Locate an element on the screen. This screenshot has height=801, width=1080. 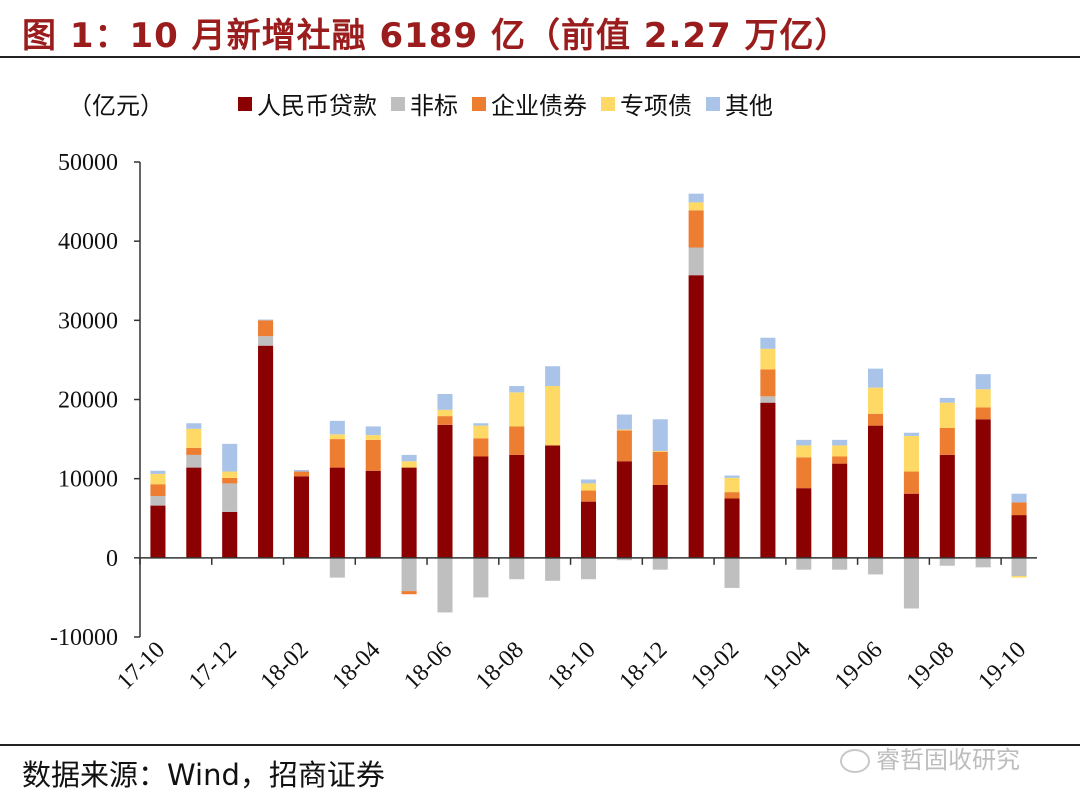
legend-item: 其他 is located at coordinates (739, 103).